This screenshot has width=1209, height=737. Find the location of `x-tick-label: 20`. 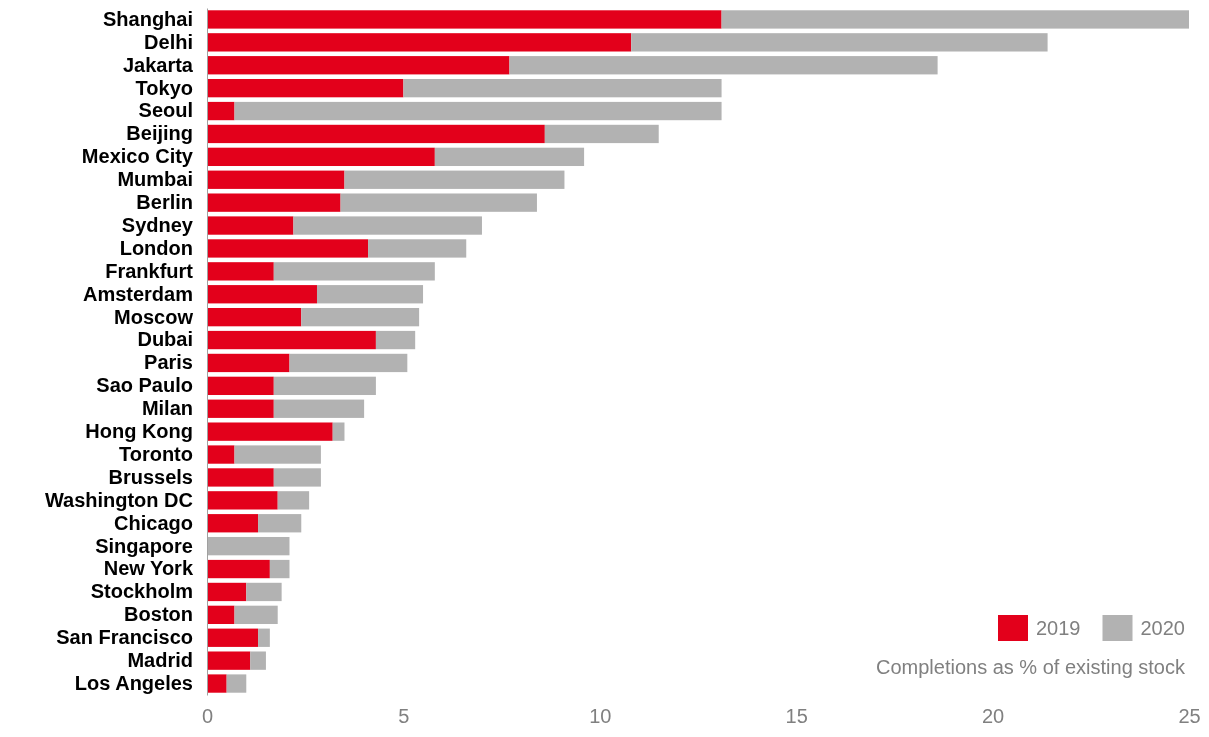

x-tick-label: 20 is located at coordinates (993, 716).